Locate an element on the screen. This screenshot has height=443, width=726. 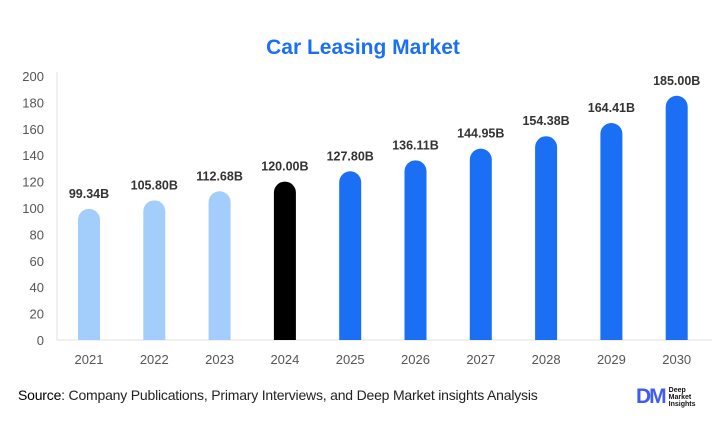
y-tick-label: 160 is located at coordinates (33, 129).